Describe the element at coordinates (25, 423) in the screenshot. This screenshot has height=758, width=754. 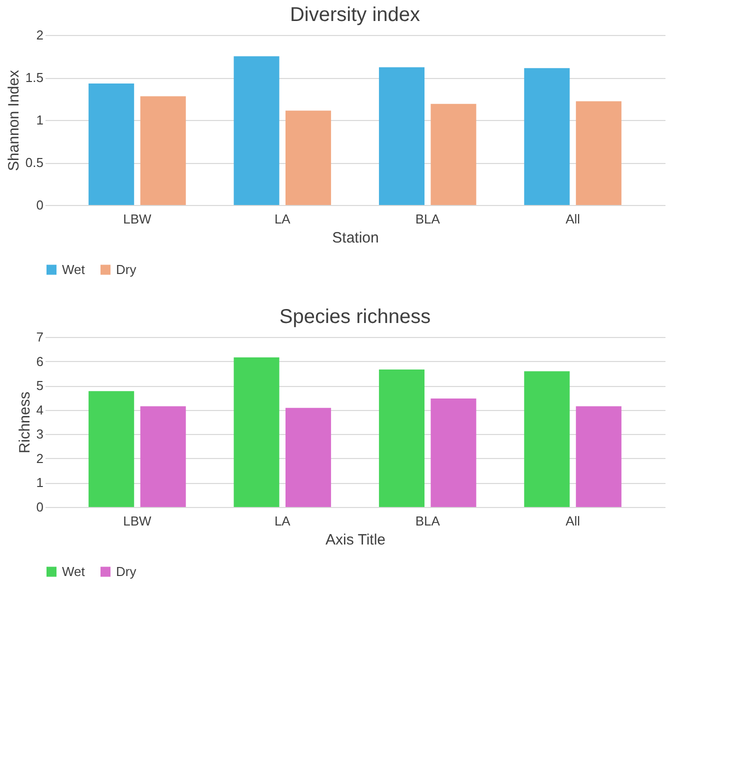
I see `y-axis-title: Richness` at that location.